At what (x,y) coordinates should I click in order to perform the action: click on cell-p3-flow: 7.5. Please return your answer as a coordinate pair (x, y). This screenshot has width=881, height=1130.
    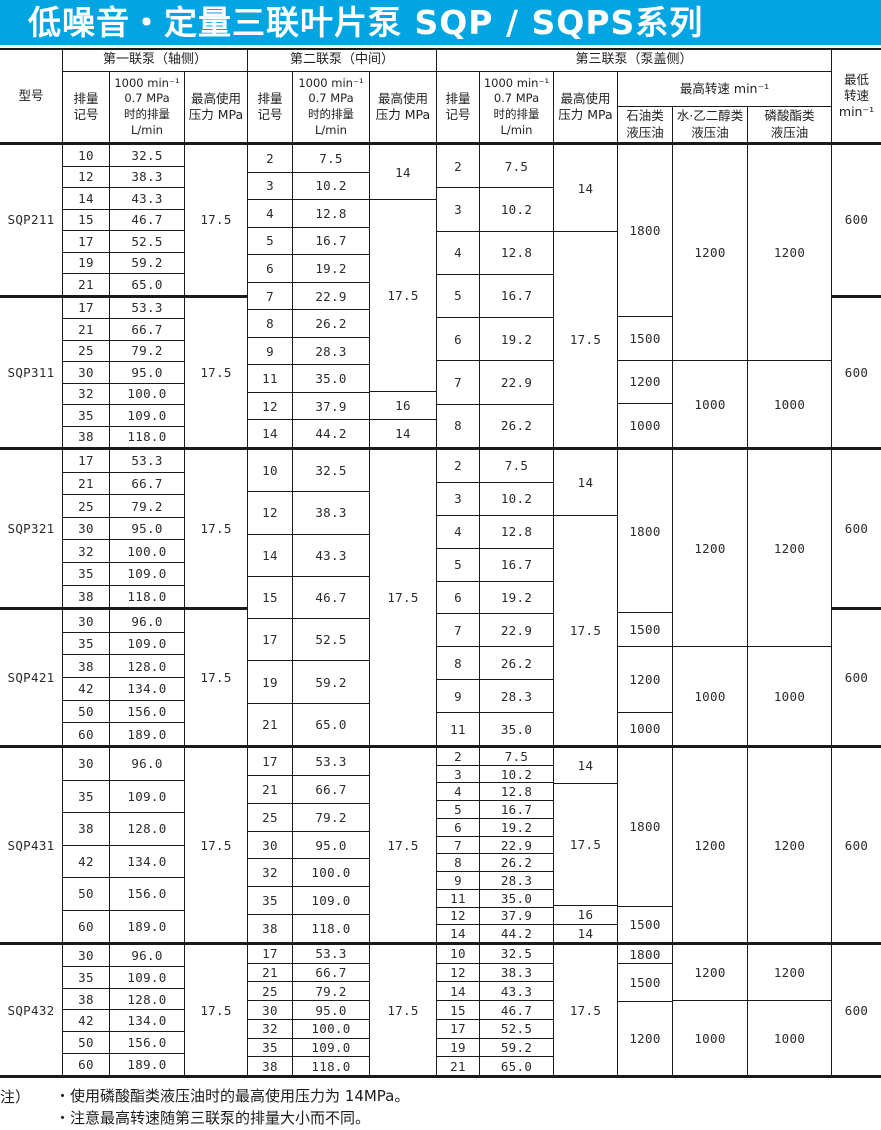
    Looking at the image, I should click on (516, 466).